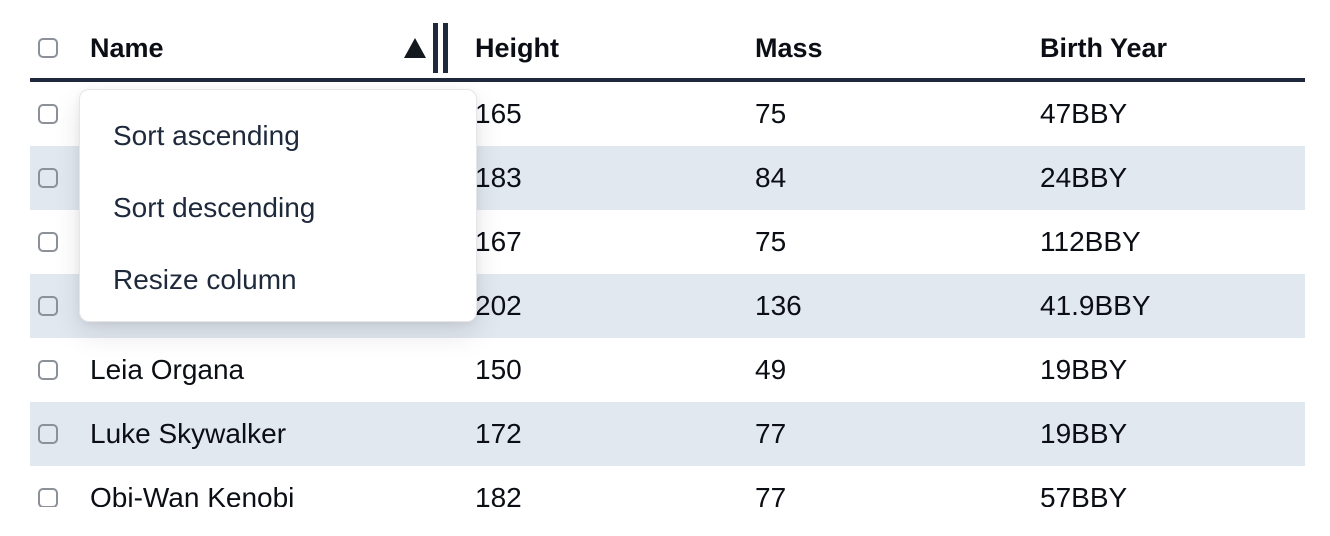 The width and height of the screenshot is (1330, 536). I want to click on cell-height: 183, so click(498, 177).